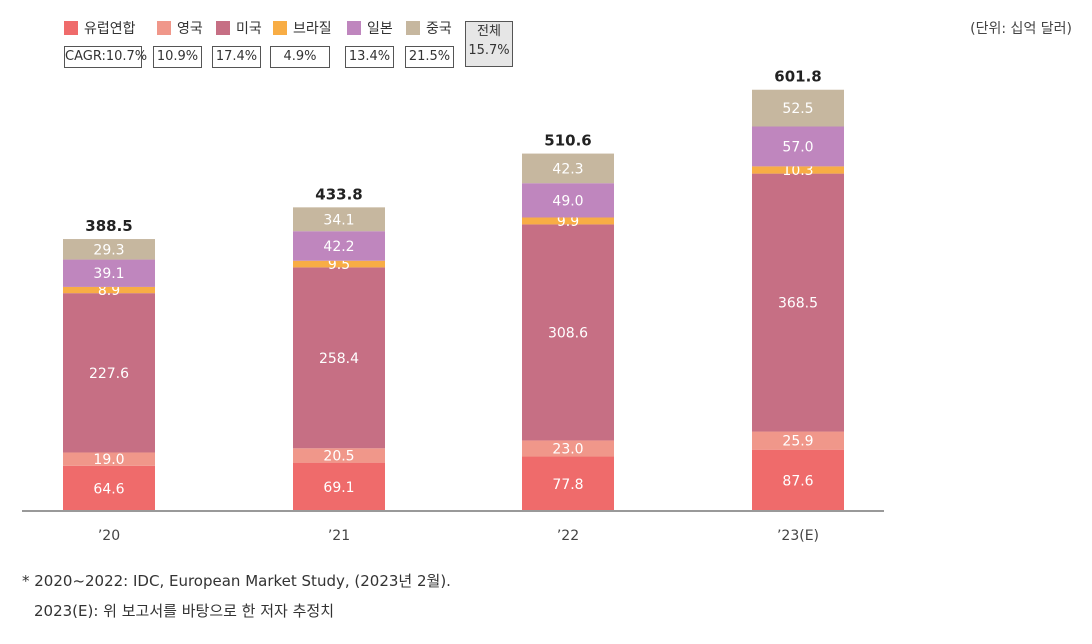  I want to click on cagr-value: 13.4%, so click(369, 57).